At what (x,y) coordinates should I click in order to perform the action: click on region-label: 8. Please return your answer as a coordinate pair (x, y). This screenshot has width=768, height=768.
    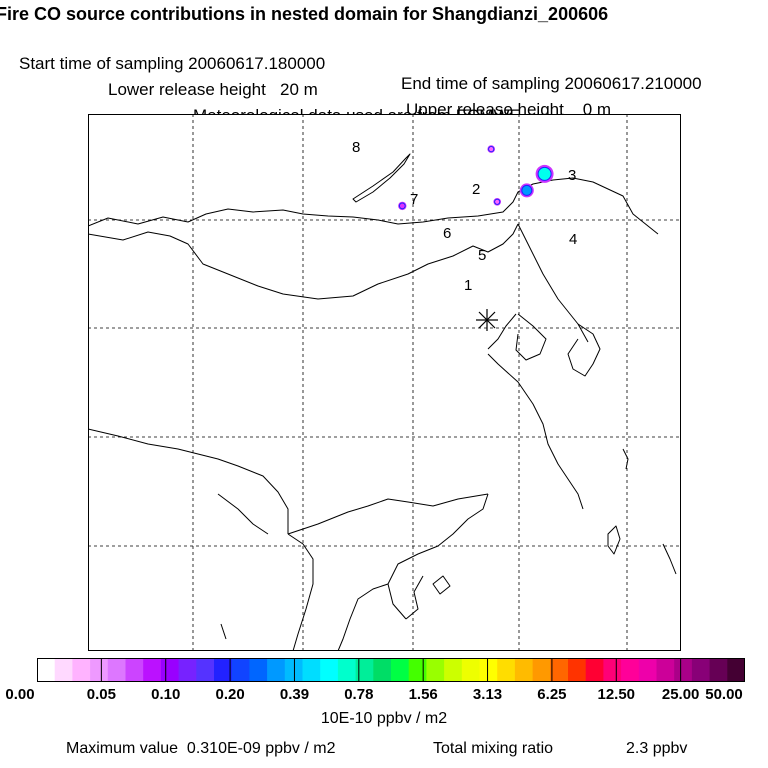
    Looking at the image, I should click on (356, 147).